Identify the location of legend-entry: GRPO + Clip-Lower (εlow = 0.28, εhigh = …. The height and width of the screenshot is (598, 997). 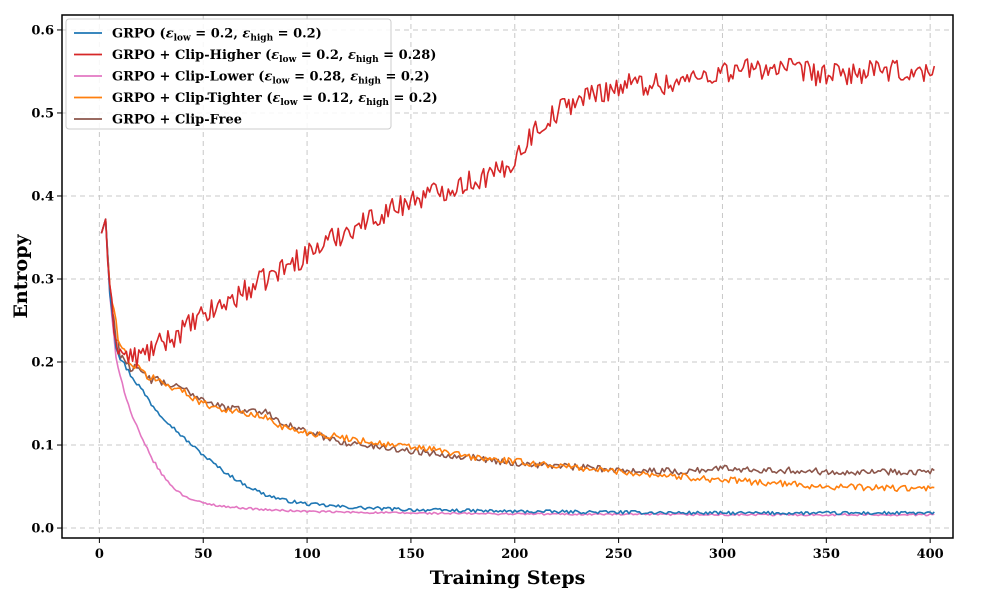
(271, 78).